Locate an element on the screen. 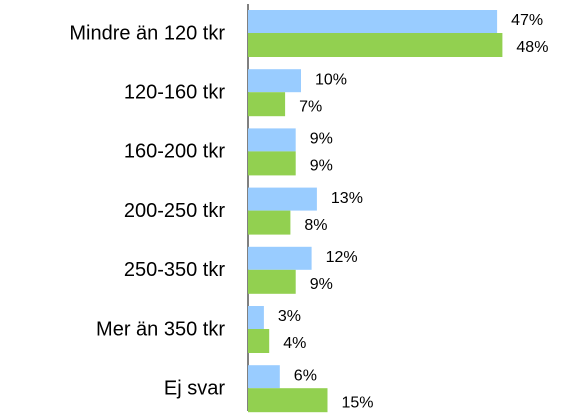  category-label: 160-200 tkr is located at coordinates (175, 152).